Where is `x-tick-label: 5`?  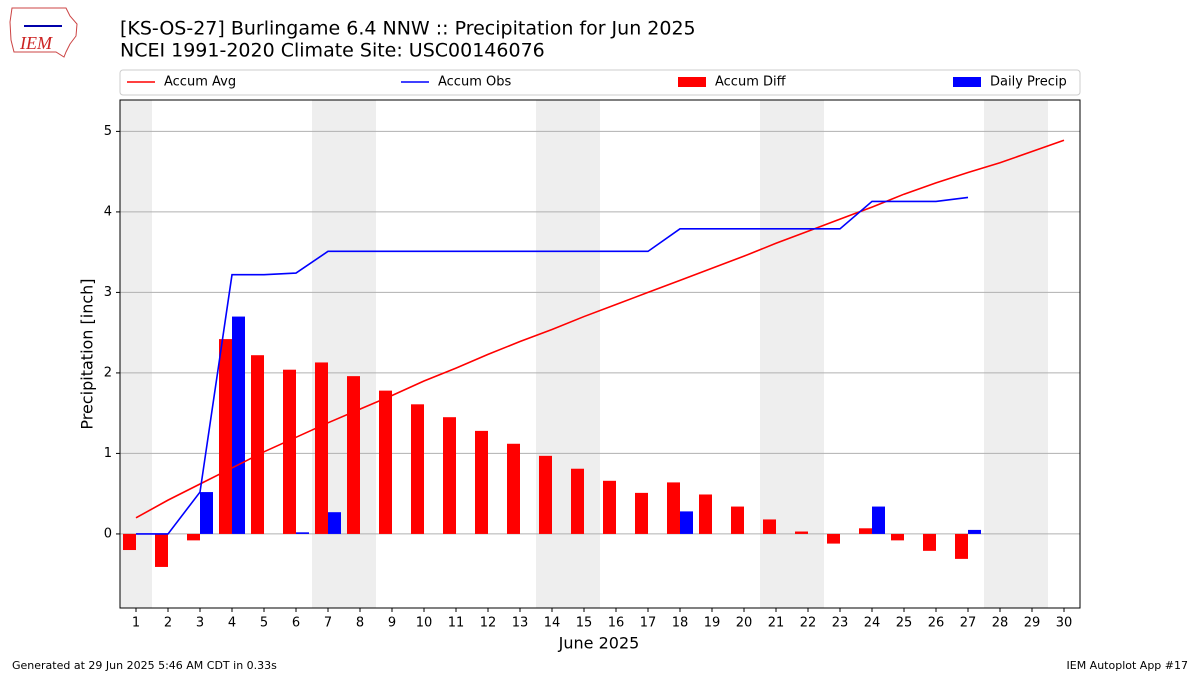
x-tick-label: 5 is located at coordinates (264, 623).